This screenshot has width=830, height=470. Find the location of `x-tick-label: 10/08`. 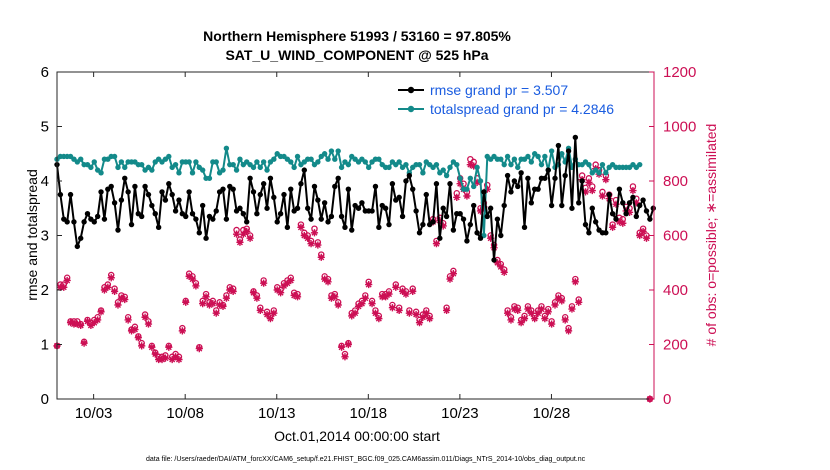

x-tick-label: 10/08 is located at coordinates (185, 413).